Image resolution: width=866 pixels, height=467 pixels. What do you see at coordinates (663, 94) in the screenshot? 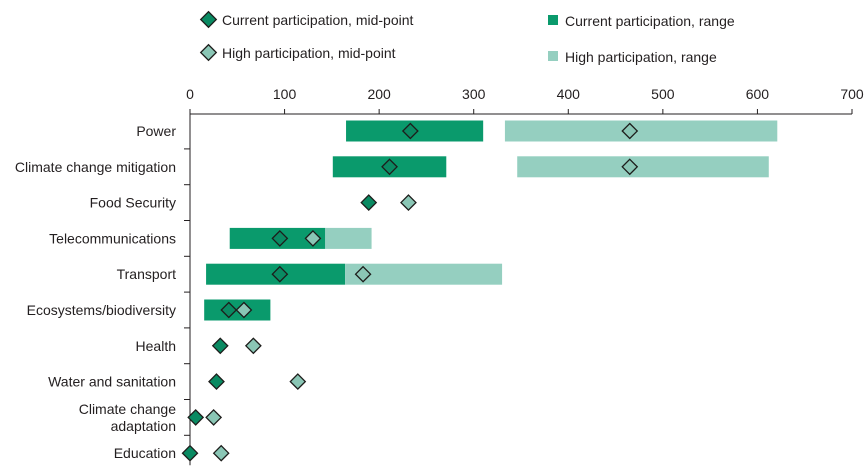
I see `x-tick-label: 500` at bounding box center [663, 94].